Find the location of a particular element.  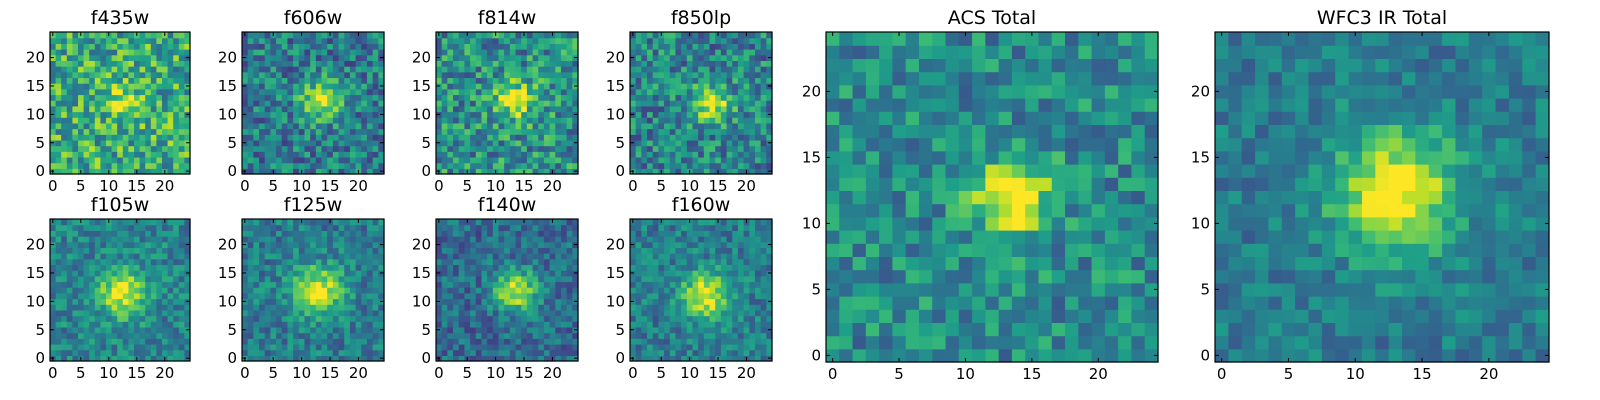

x-tick-label: 5 is located at coordinates (81, 186).